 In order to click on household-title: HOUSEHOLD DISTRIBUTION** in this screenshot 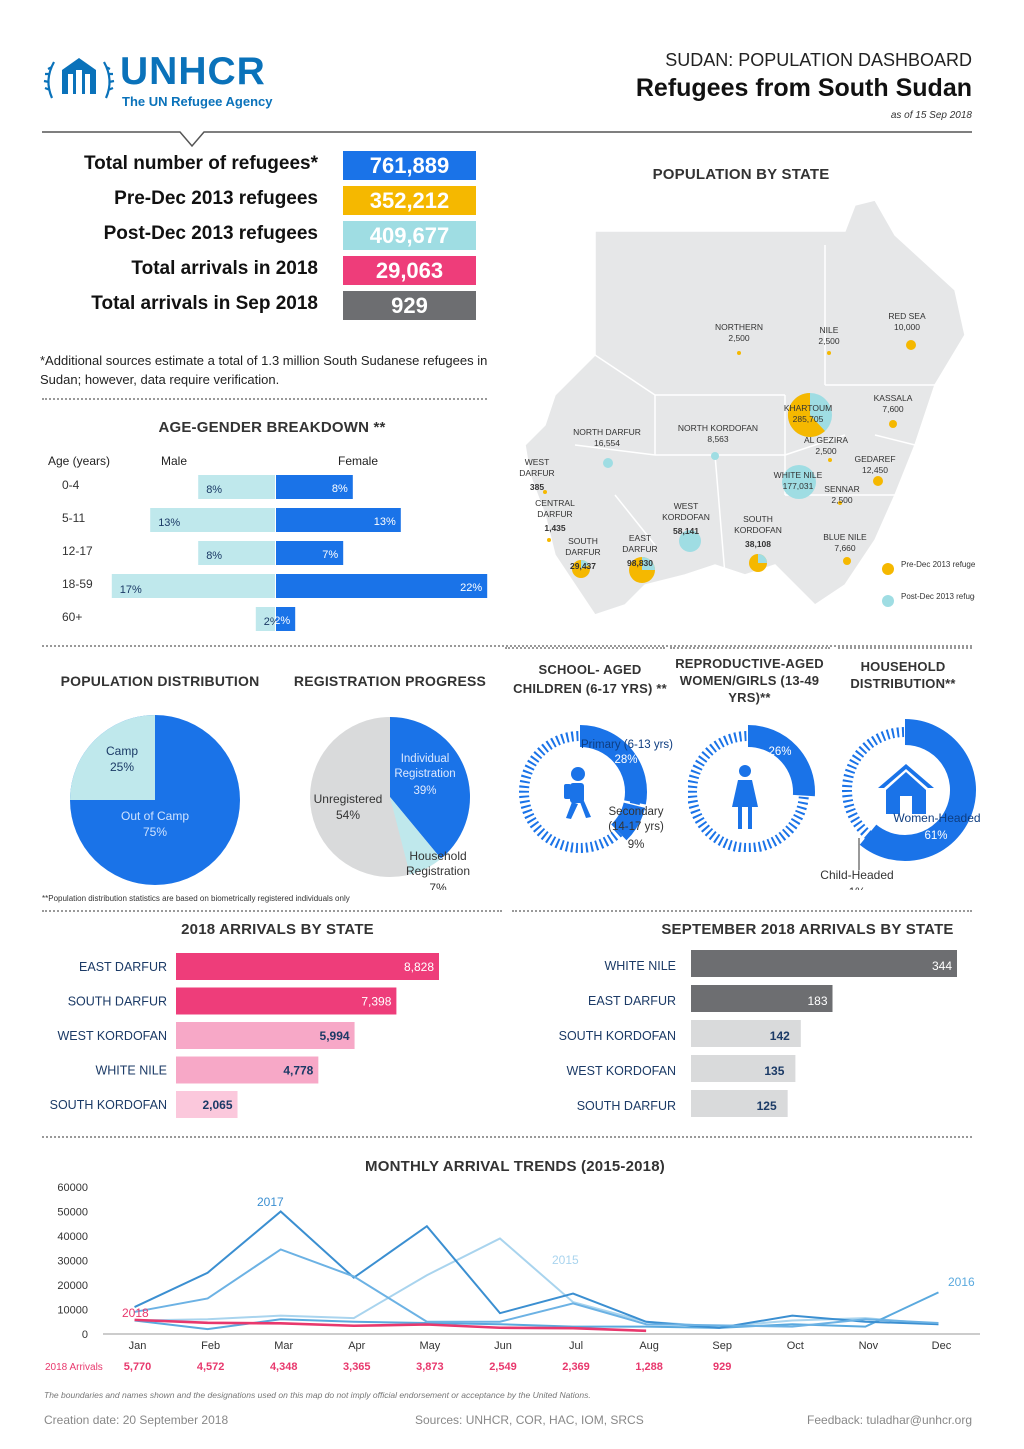, I will do `click(903, 675)`.